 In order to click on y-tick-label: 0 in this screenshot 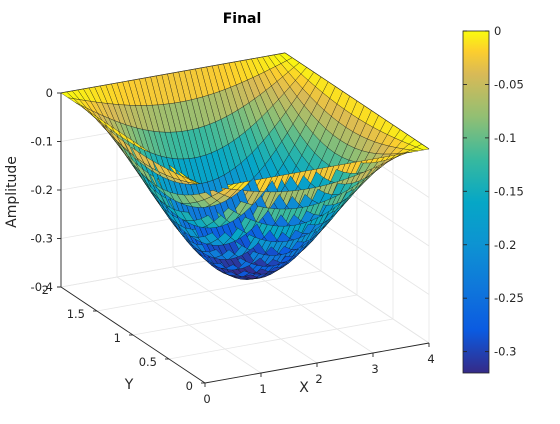, I will do `click(189, 386)`.